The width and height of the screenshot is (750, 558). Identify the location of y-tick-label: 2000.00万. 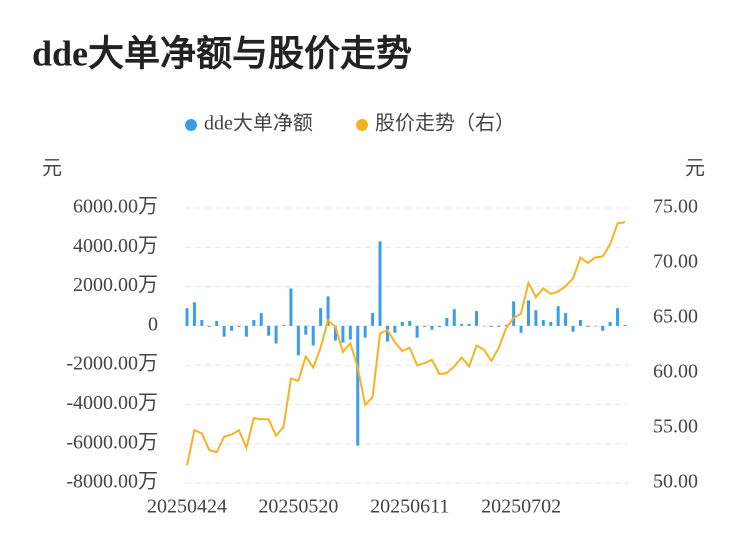
(115, 285).